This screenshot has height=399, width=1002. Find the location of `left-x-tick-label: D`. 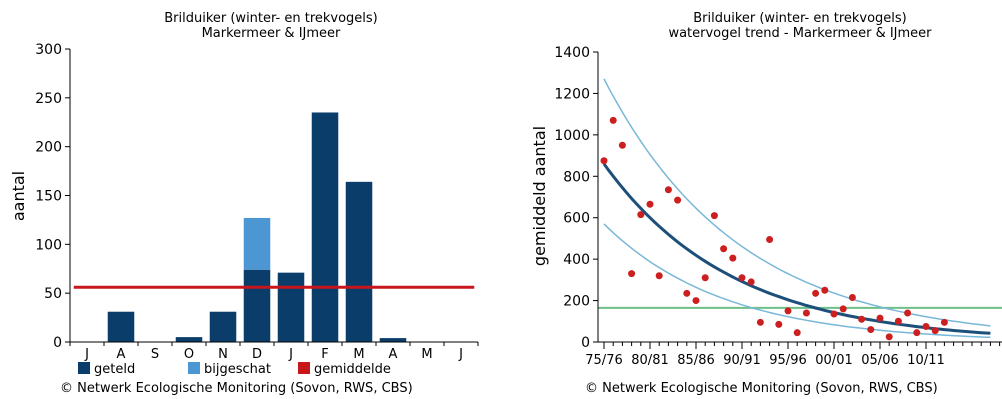

left-x-tick-label: D is located at coordinates (257, 354).